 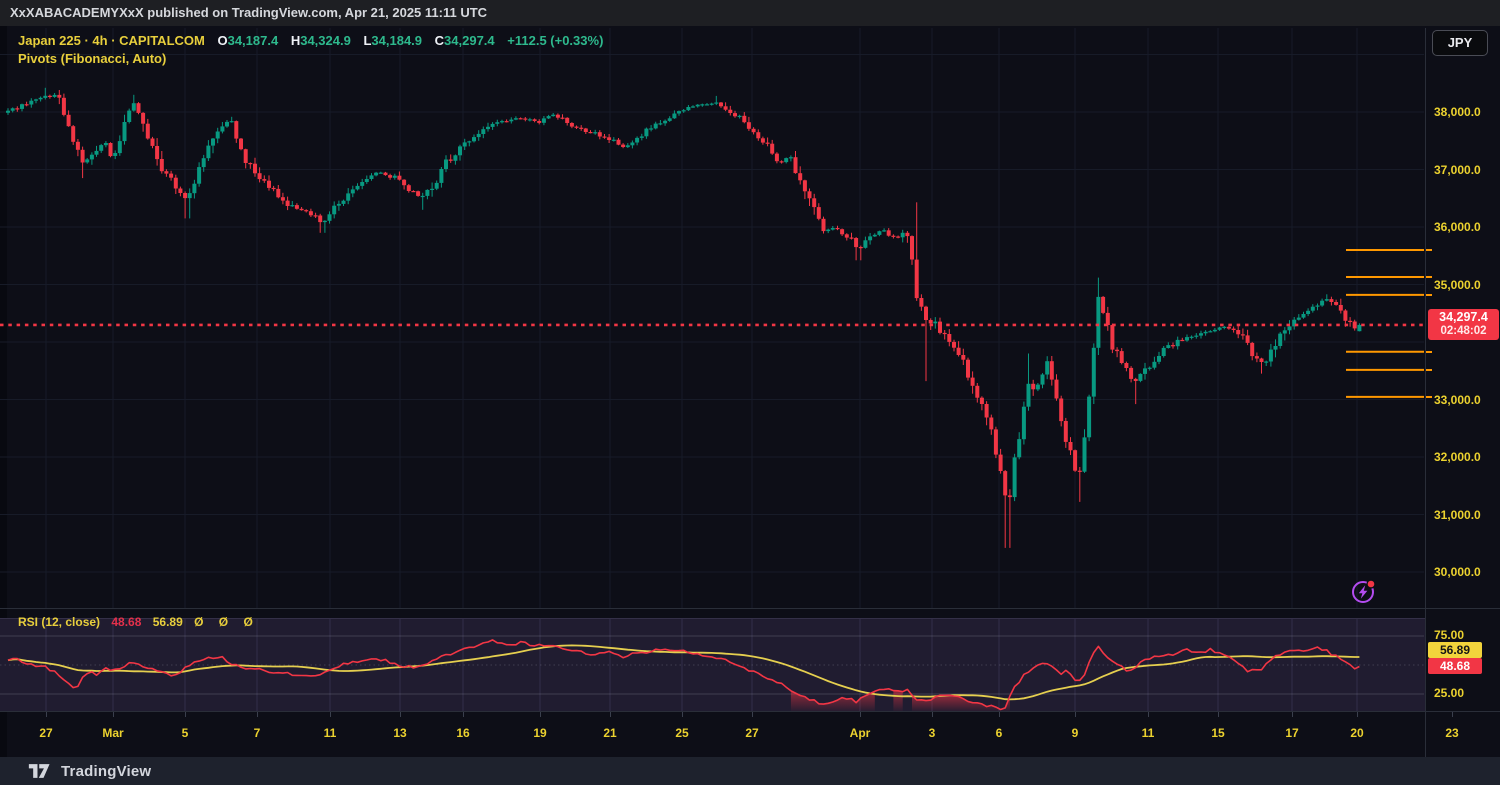 I want to click on rsi-current-value: 48.68, so click(x=126, y=622).